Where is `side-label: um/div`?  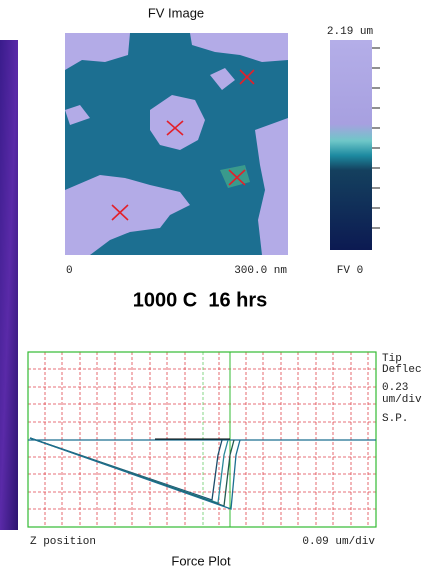
side-label: um/div is located at coordinates (402, 400).